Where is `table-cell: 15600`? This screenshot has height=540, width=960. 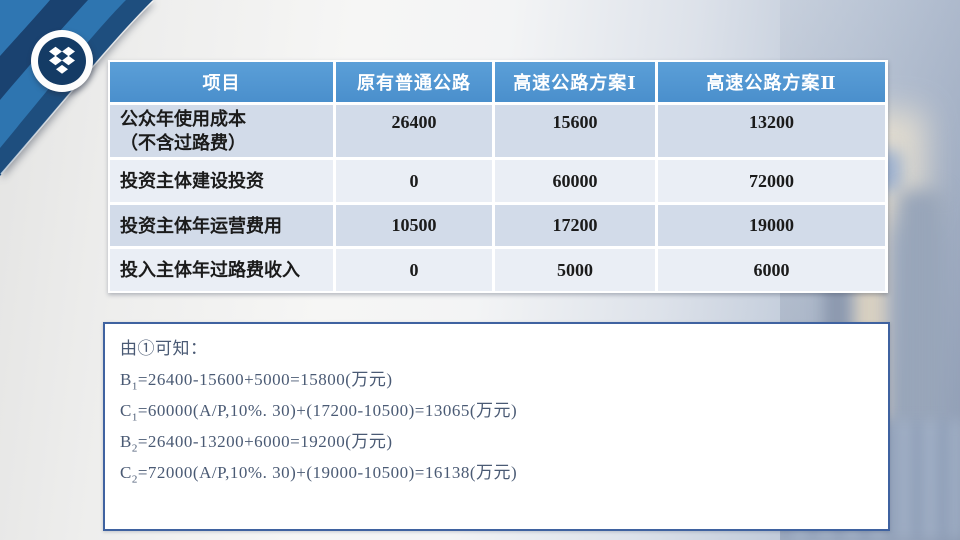 table-cell: 15600 is located at coordinates (575, 131).